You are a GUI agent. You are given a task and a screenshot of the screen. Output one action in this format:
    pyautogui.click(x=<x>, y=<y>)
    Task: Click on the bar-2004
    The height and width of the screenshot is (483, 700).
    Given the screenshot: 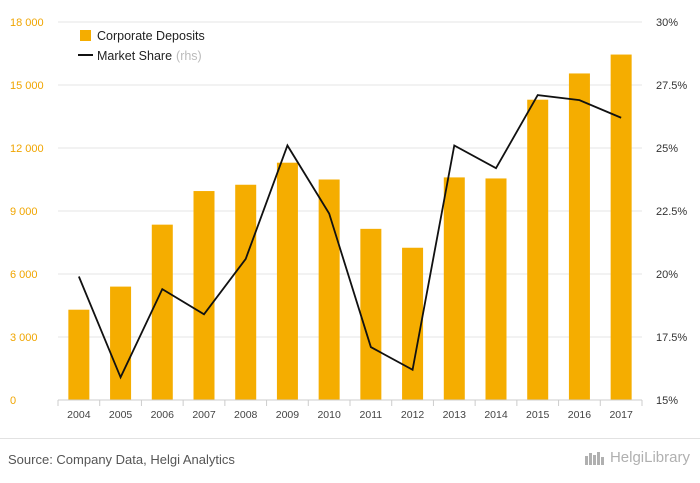 What is the action you would take?
    pyautogui.click(x=79, y=354)
    